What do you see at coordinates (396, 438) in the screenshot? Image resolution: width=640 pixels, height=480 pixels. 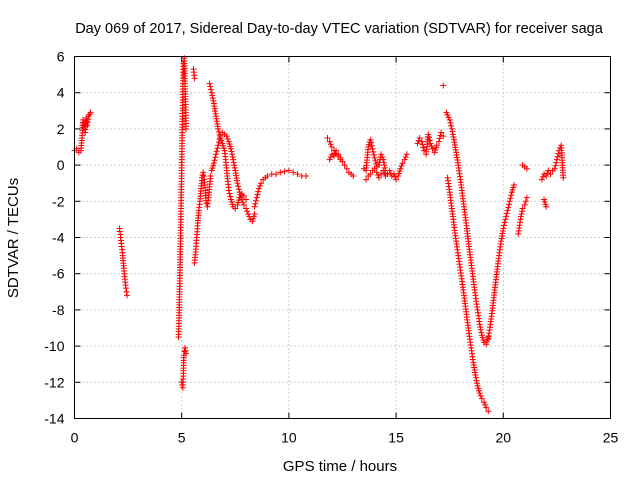 I see `x-tick-label: 15` at bounding box center [396, 438].